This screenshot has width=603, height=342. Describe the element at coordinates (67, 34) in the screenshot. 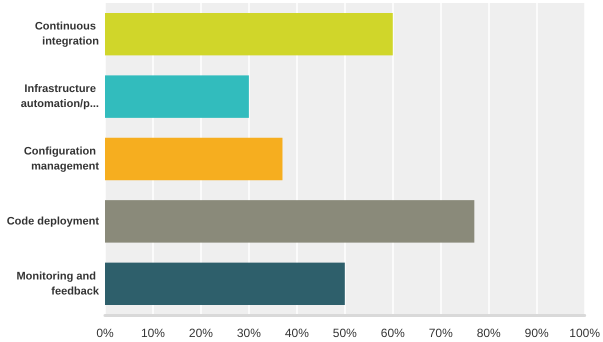

I see `y-tick-label: Continuous integration` at that location.